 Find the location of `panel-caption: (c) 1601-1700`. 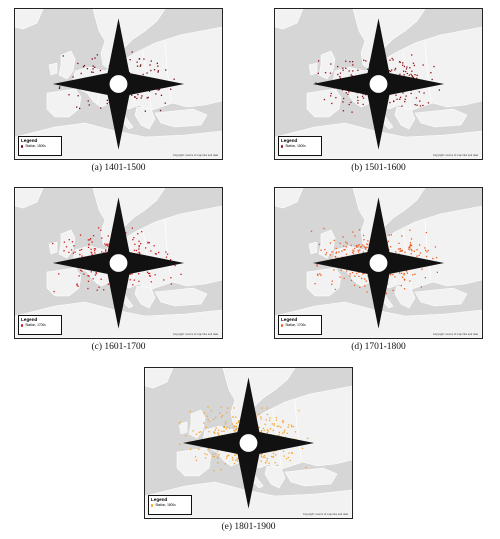

panel-caption: (c) 1601-1700 is located at coordinates (118, 347).